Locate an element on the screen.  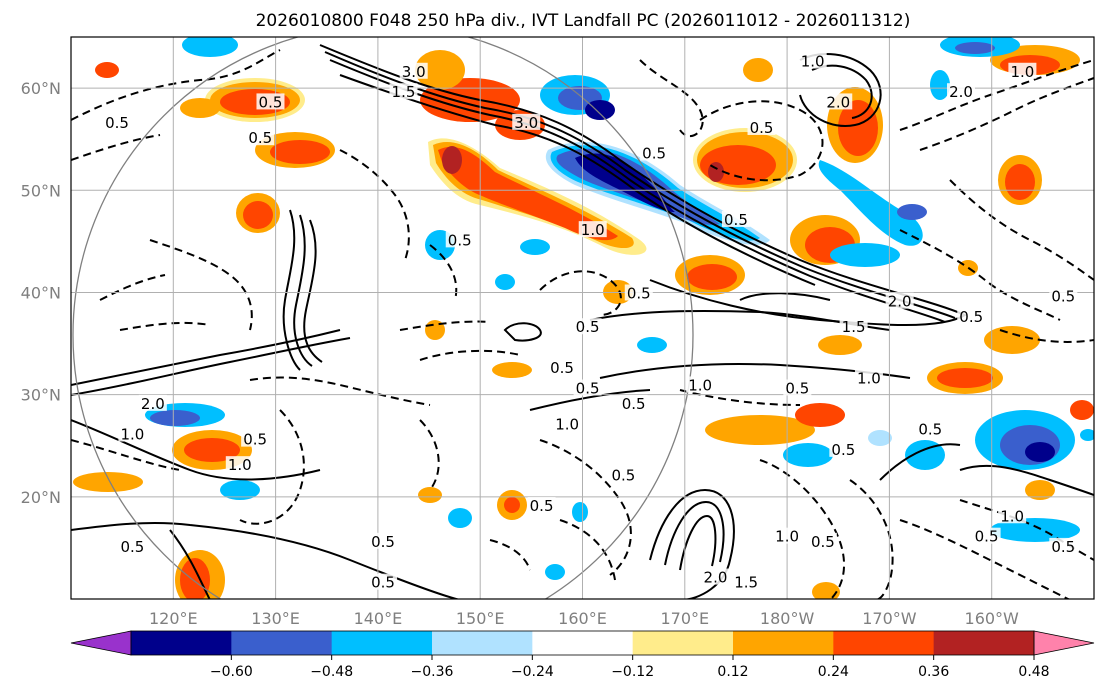
lon-tick-label: 160°E is located at coordinates (582, 618).